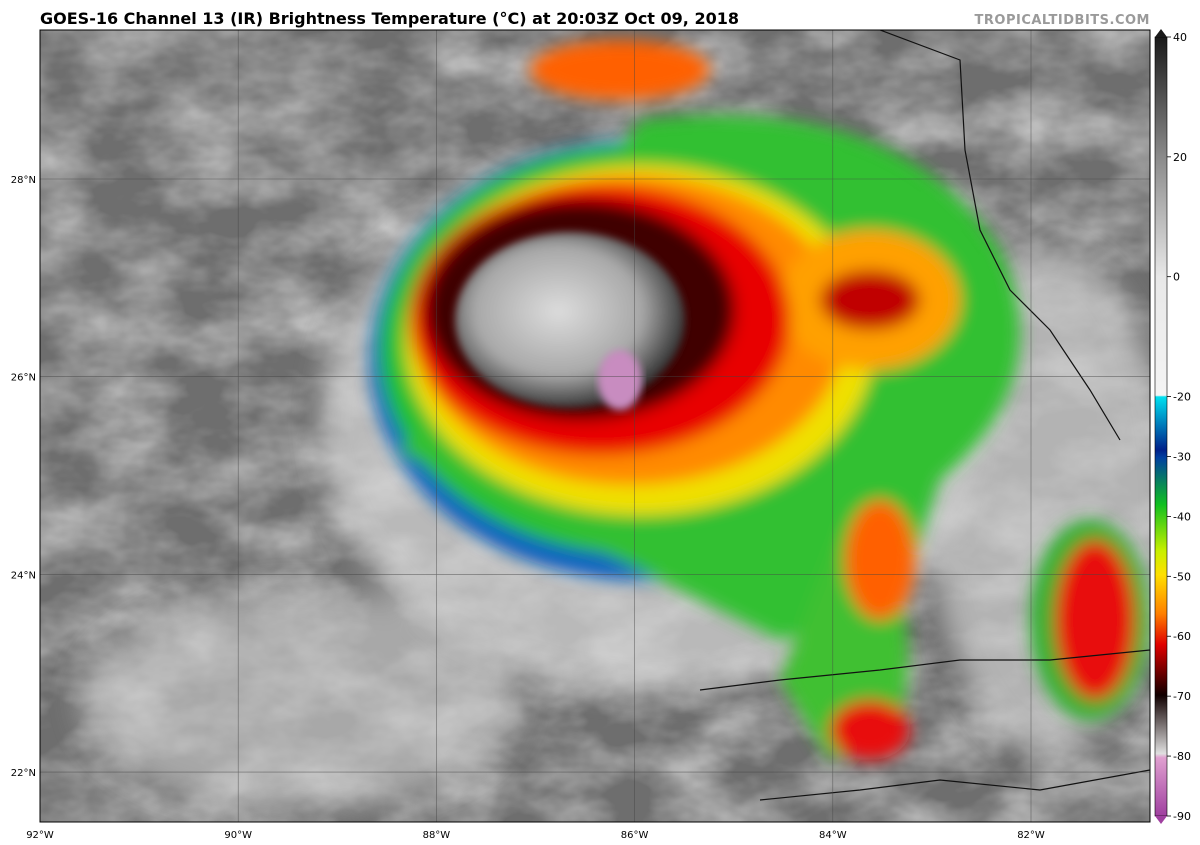 The width and height of the screenshot is (1200, 845). I want to click on latitude-label: 26°N, so click(23, 378).